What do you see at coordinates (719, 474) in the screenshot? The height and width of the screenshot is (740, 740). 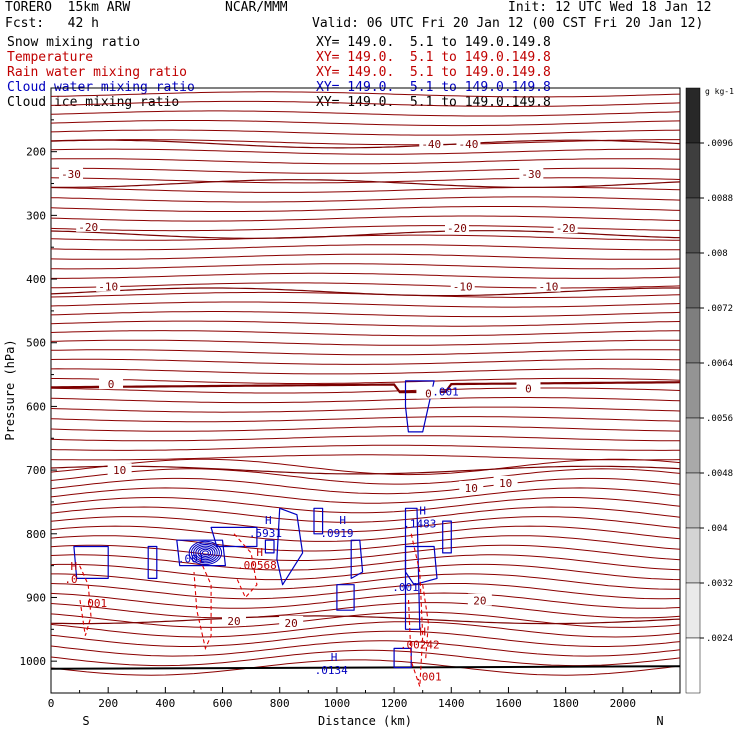 I see `colorbar-label: .0048` at bounding box center [719, 474].